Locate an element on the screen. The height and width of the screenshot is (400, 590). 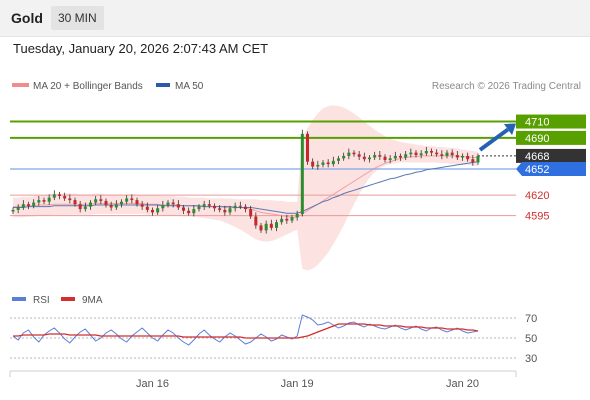
time-axis: Jan 16 Jan 19 Jan 20 is located at coordinates (263, 380).